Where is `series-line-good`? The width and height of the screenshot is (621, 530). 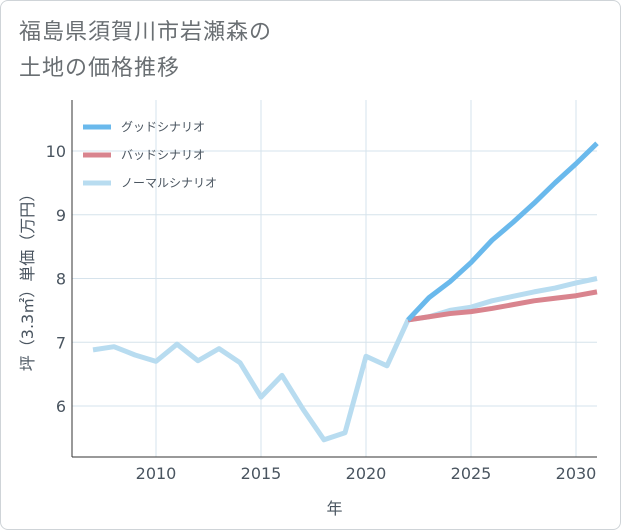 series-line-good is located at coordinates (502, 231).